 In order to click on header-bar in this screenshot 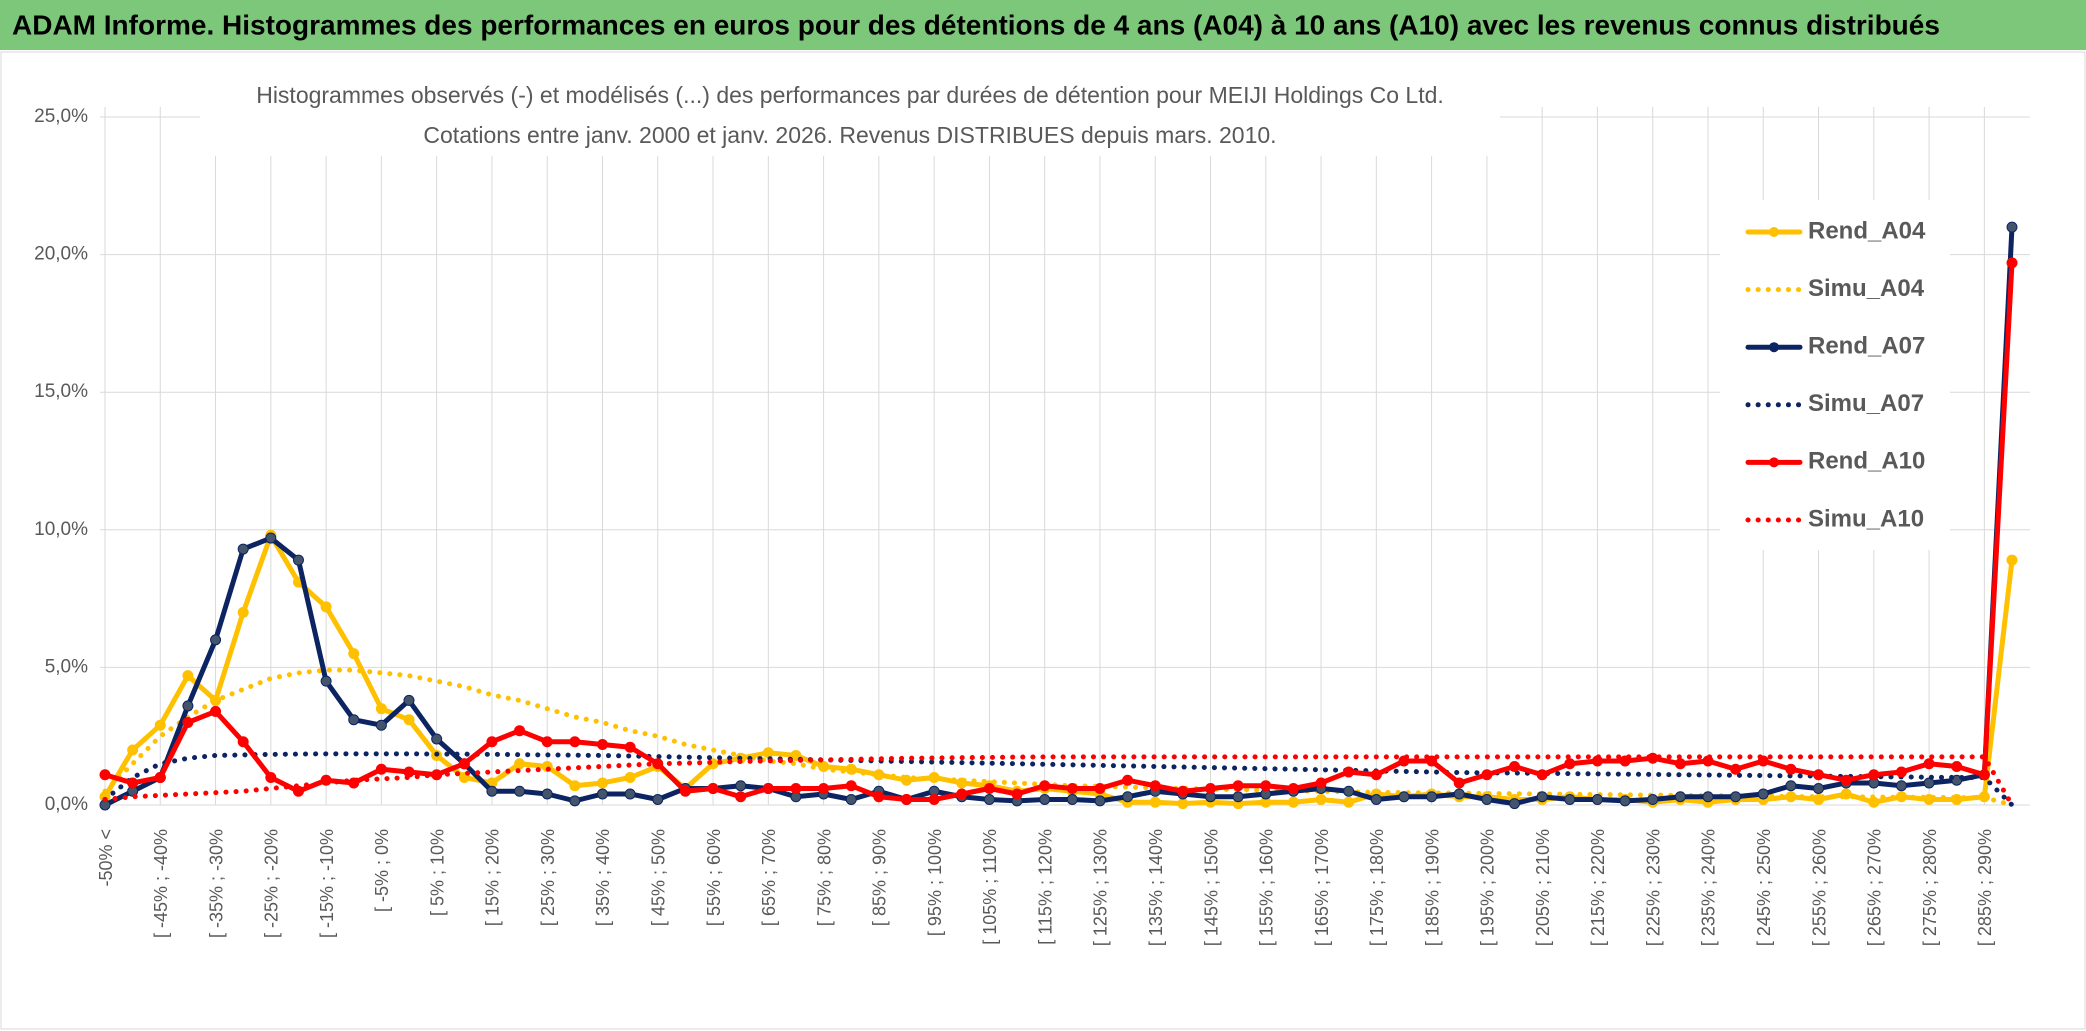, I will do `click(1043, 25)`.